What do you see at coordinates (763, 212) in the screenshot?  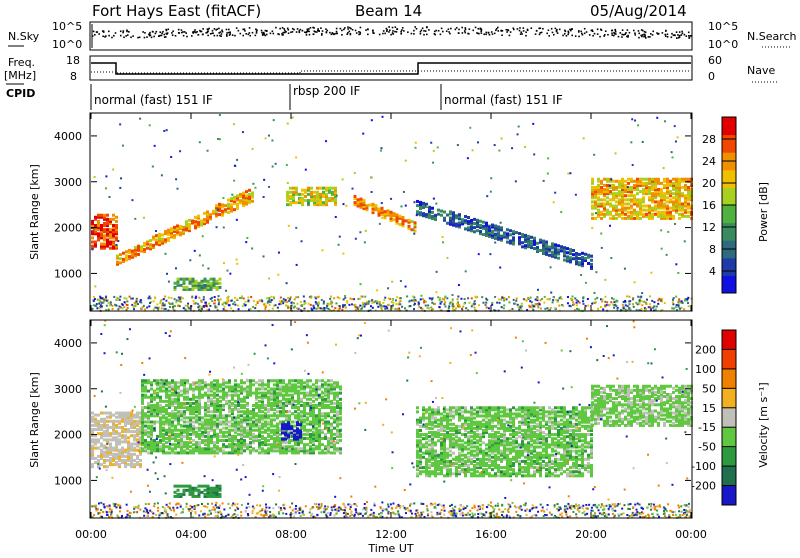 I see `power-cbar-label: Power [dB]` at bounding box center [763, 212].